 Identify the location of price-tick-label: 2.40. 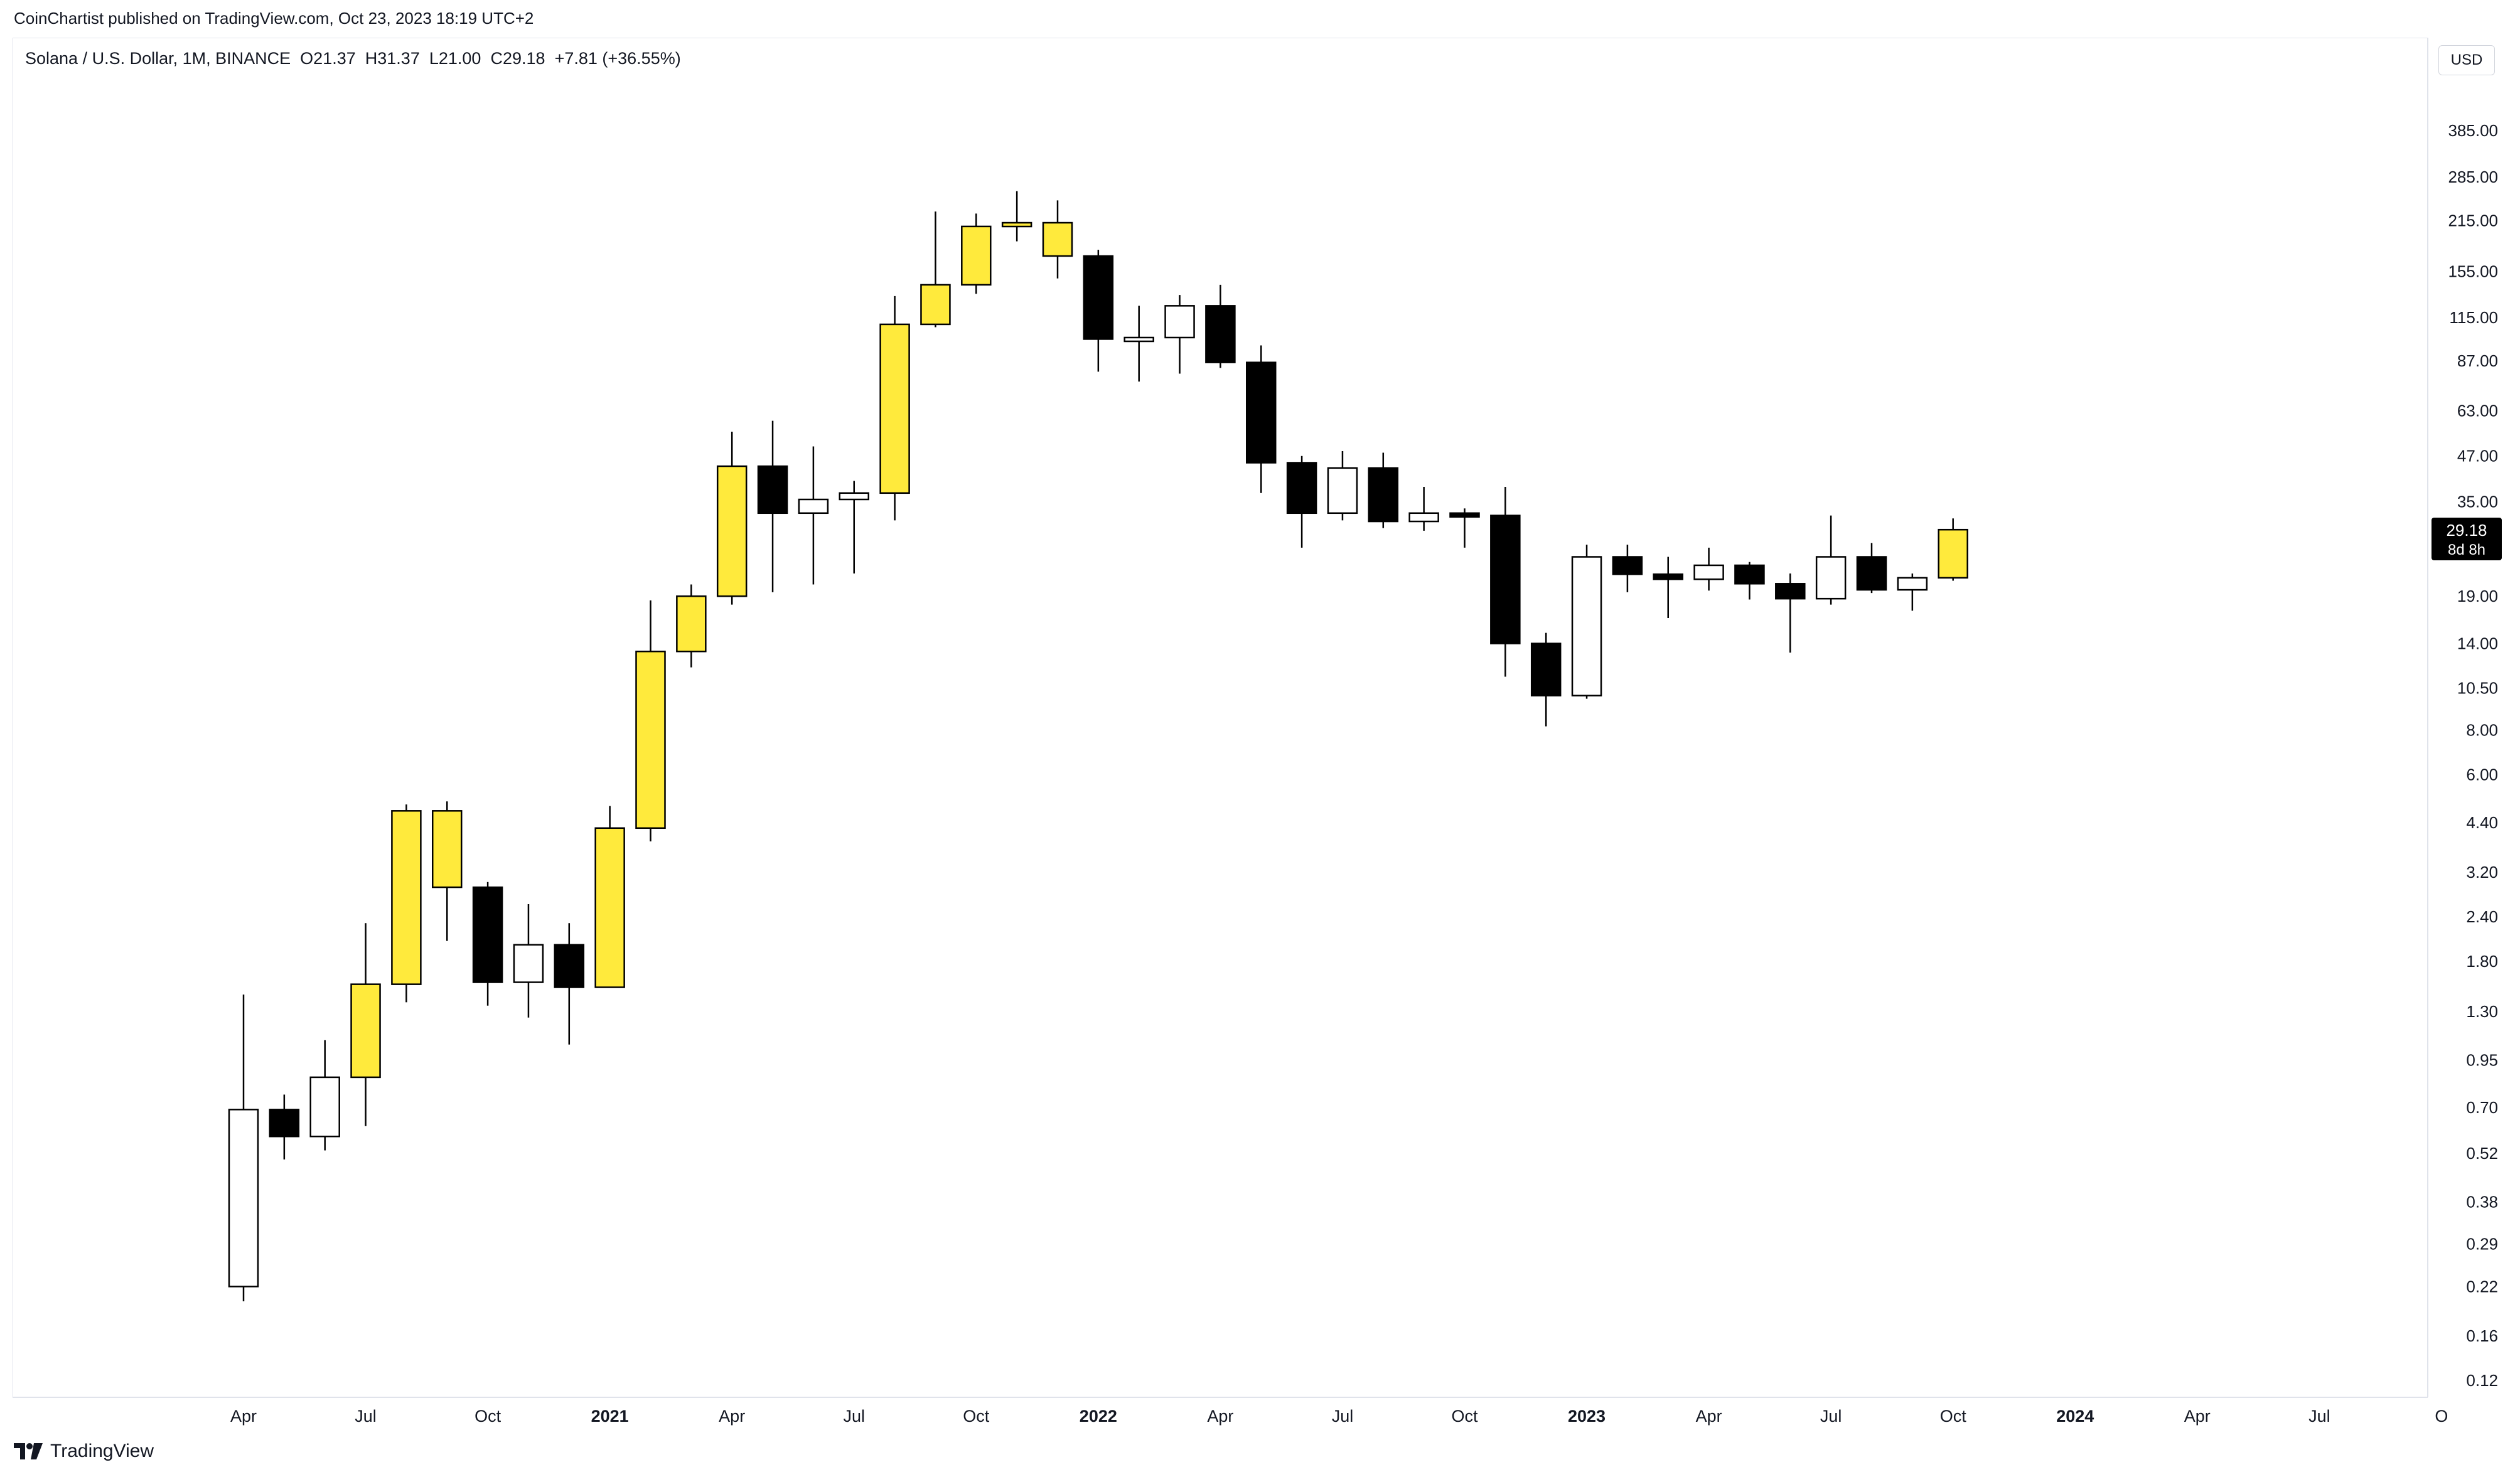
(2482, 916).